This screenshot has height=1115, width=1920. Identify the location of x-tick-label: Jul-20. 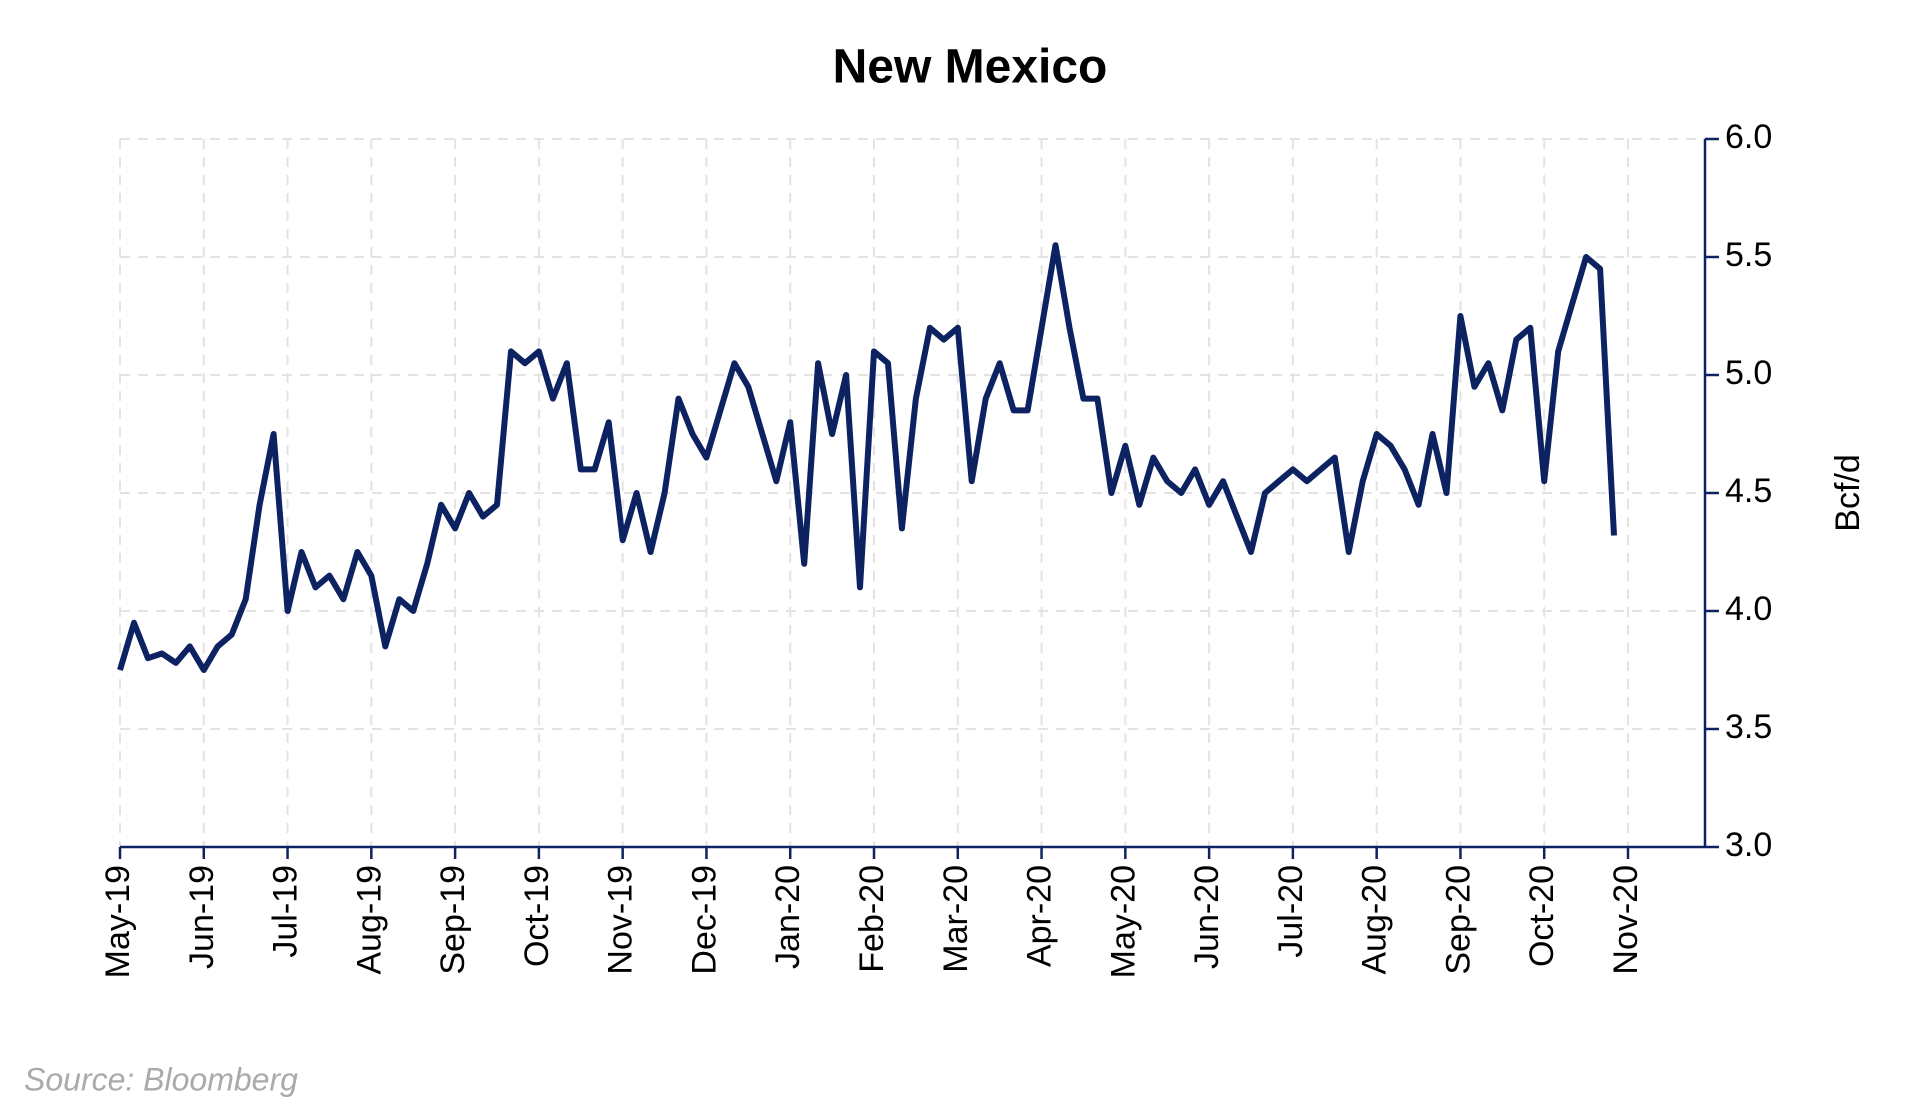
(1291, 911).